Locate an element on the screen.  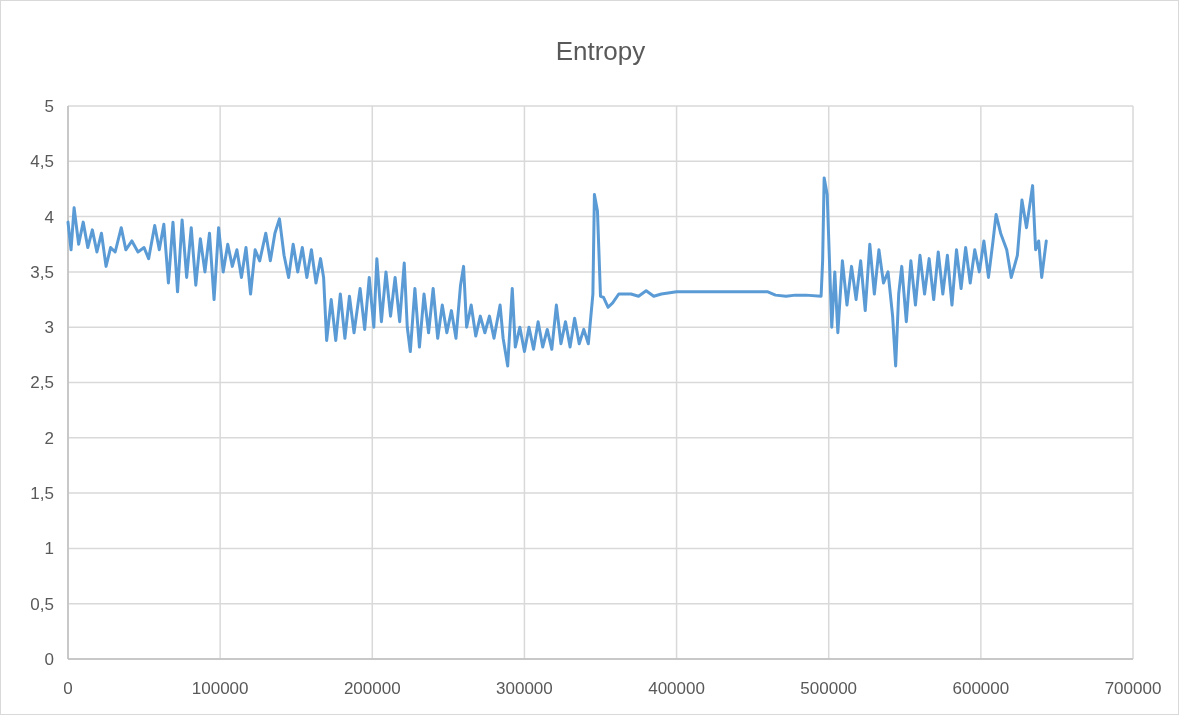
y-tick-label: 4 is located at coordinates (49, 217).